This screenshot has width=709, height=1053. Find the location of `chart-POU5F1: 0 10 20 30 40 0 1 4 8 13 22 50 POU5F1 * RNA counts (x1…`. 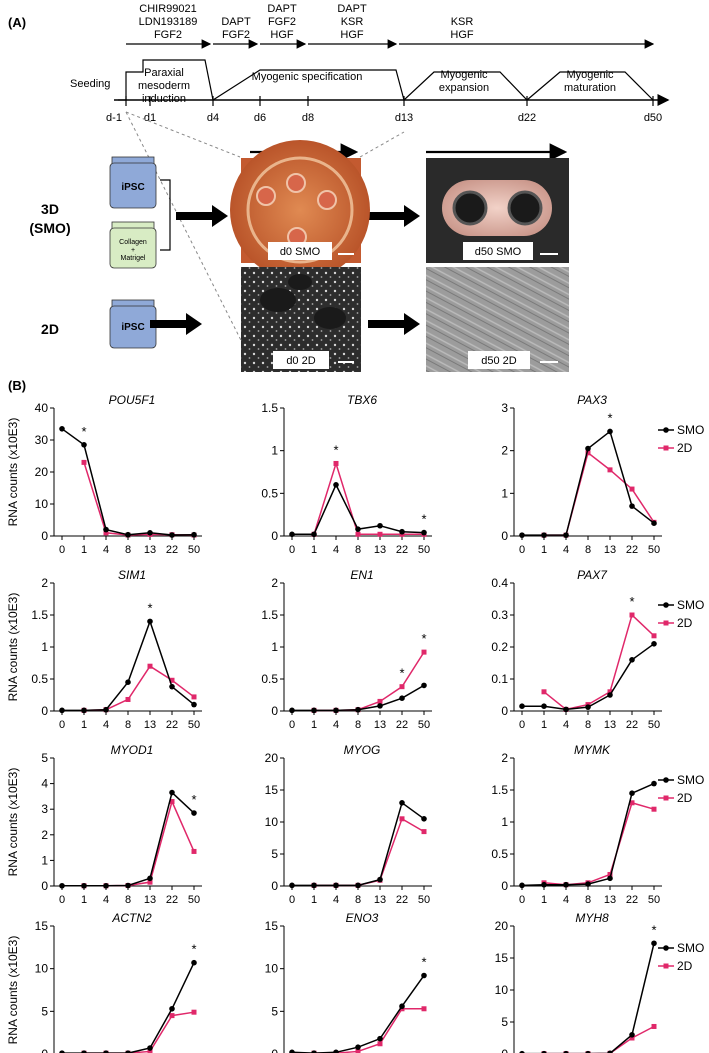

chart-POU5F1: 0 10 20 30 40 0 1 4 8 13 22 50 POU5F1 * RNA counts (x1… is located at coordinates (104, 474).